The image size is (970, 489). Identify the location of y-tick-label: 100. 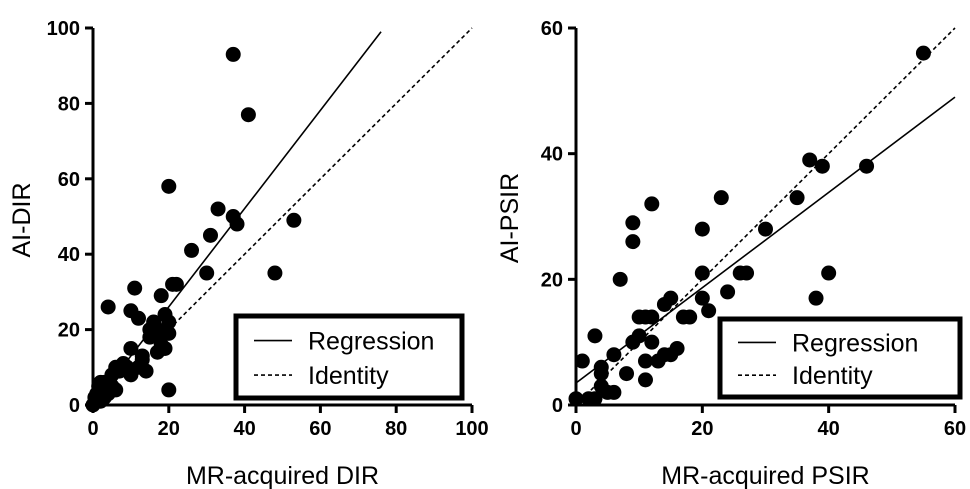
(63, 29).